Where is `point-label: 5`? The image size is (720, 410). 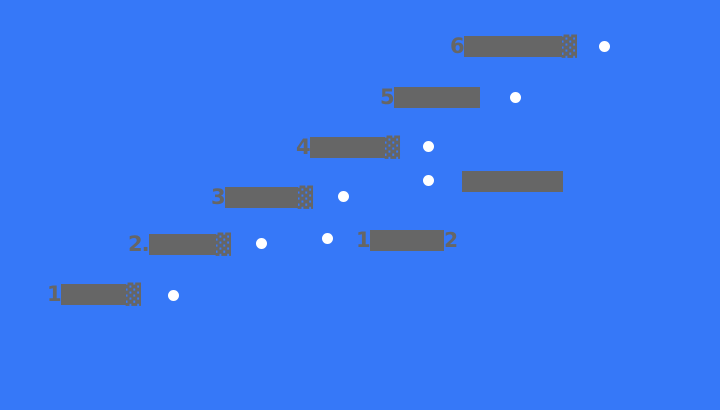
point-label: 5 is located at coordinates (430, 97).